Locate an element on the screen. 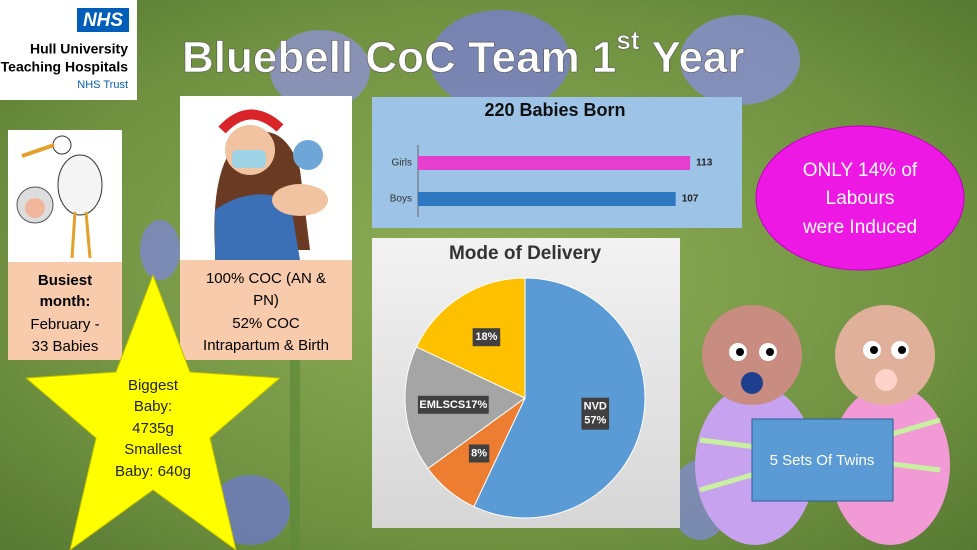  slice-value-label: 17% is located at coordinates (476, 405).